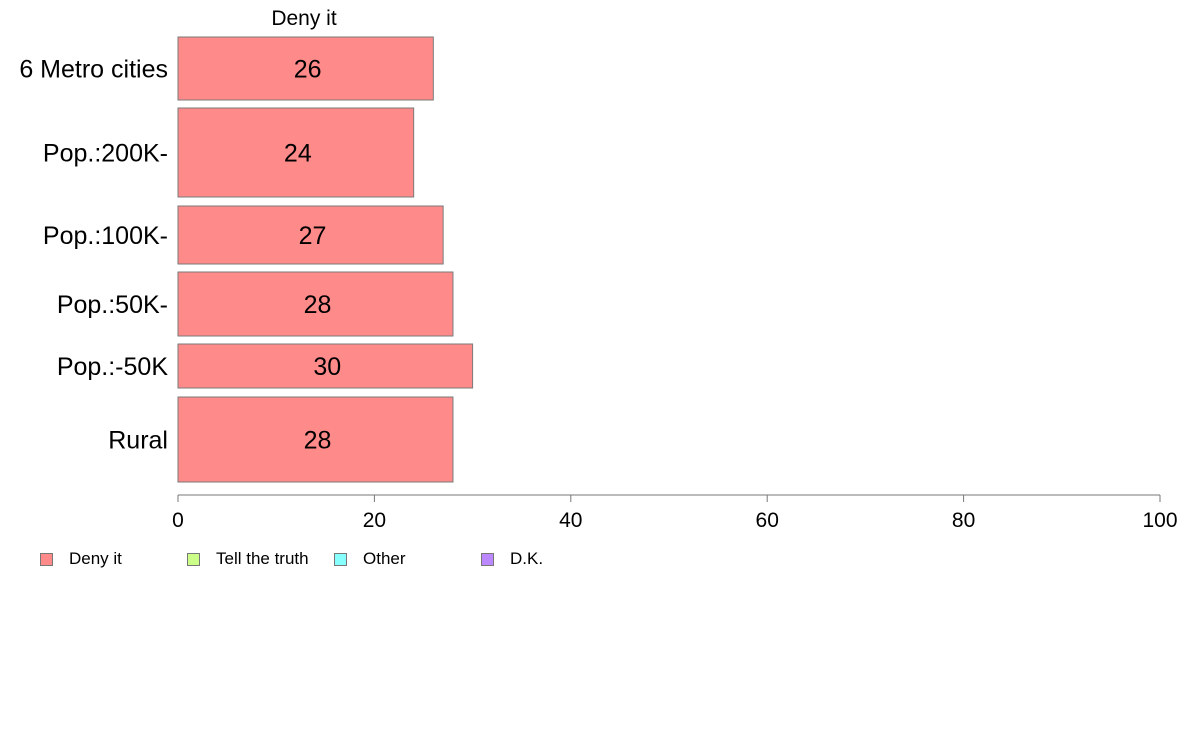 This screenshot has width=1188, height=736. What do you see at coordinates (112, 305) in the screenshot?
I see `category-label: Pop.:50K-` at bounding box center [112, 305].